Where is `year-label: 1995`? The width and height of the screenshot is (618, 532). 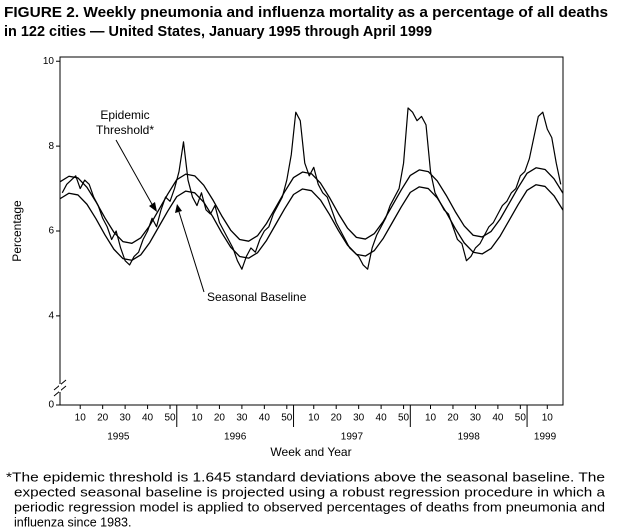
year-label: 1995 is located at coordinates (118, 437).